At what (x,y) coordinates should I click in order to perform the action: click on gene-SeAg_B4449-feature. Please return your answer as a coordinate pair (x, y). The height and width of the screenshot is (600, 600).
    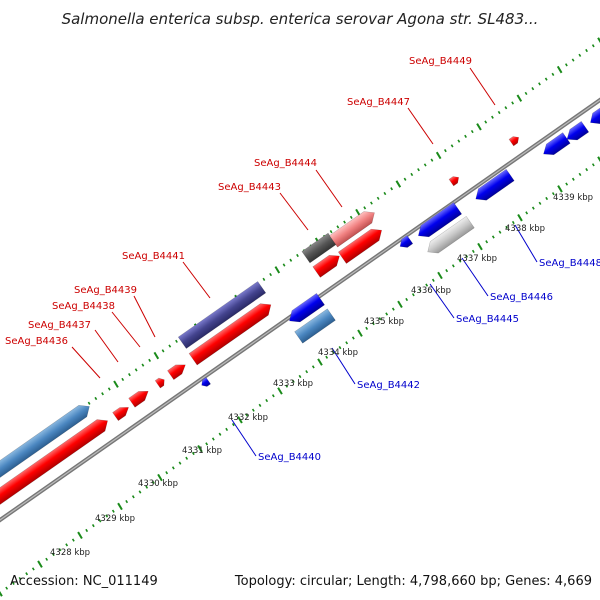
    Looking at the image, I should click on (514, 140).